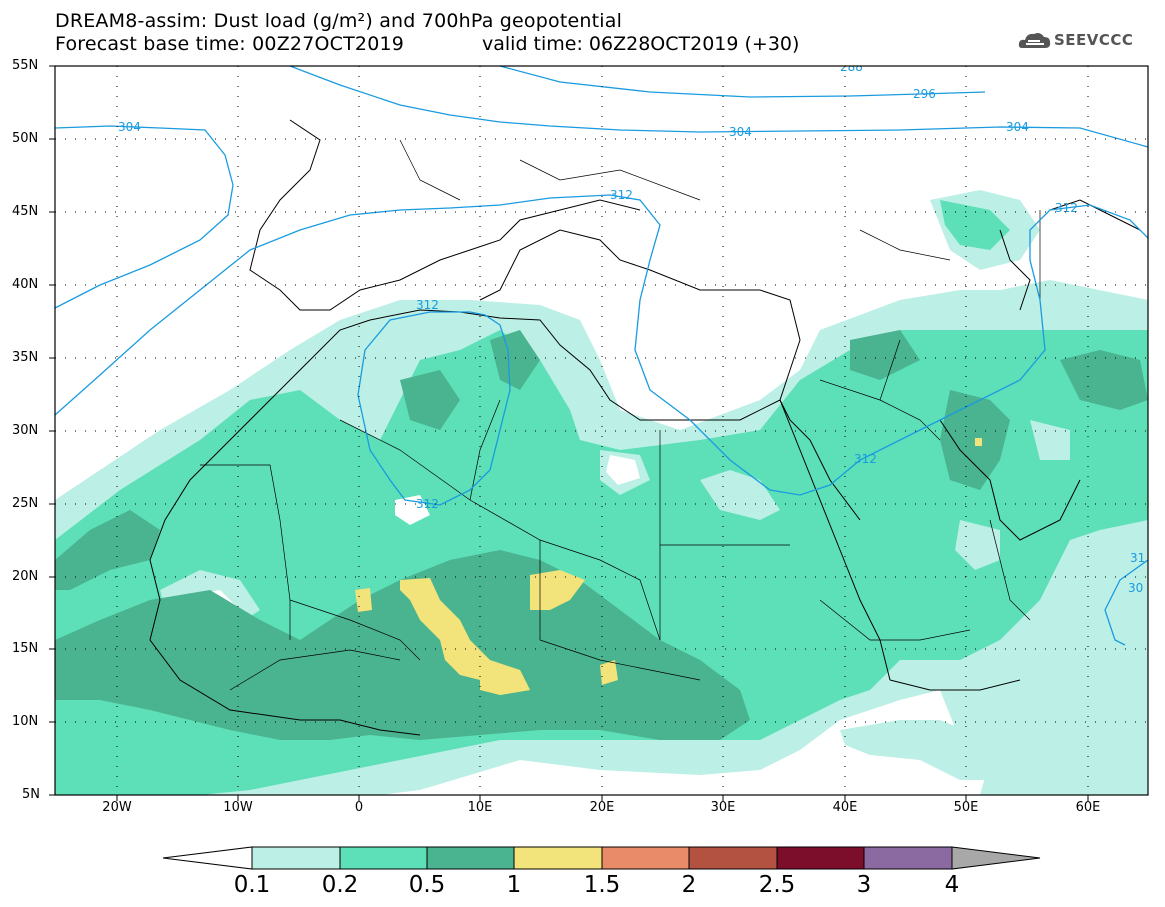  Describe the element at coordinates (689, 885) in the screenshot. I see `colorbar-label: 2` at that location.